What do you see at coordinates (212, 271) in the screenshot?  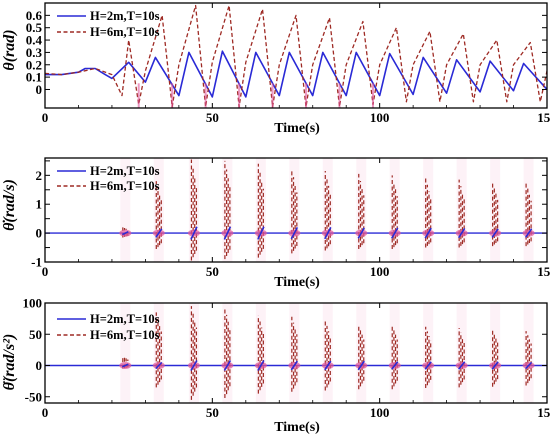 I see `thetadot-xtick-label: 50` at bounding box center [212, 271].